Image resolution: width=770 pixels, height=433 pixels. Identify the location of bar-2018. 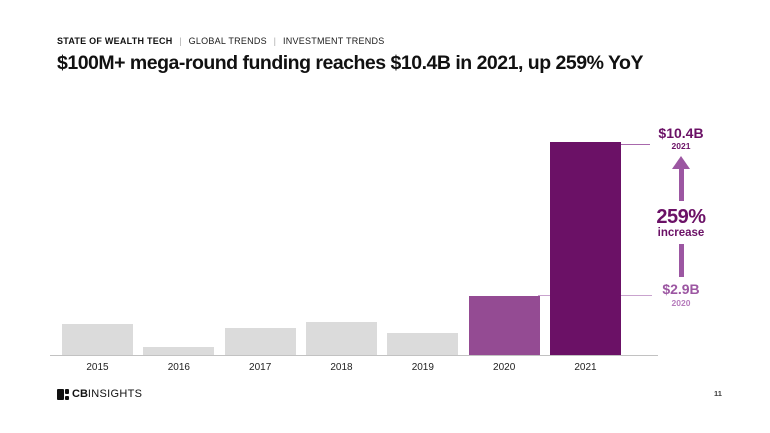
(341, 338).